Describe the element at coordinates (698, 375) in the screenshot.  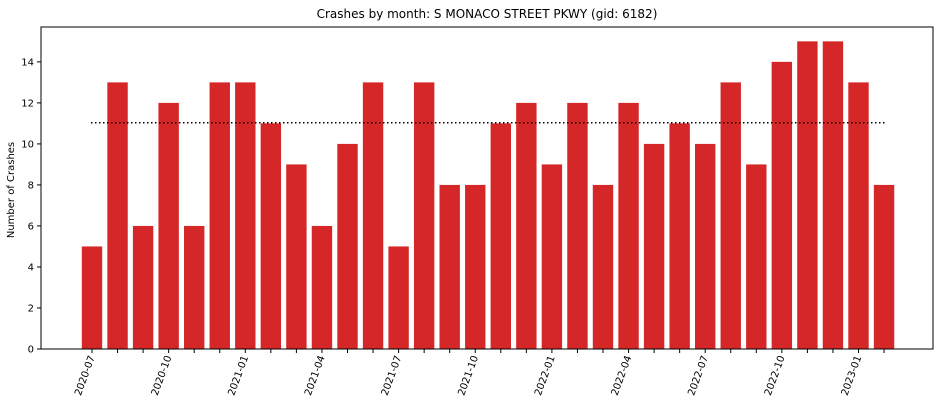
I see `x-tick-label-2022-07: 2022-07` at that location.